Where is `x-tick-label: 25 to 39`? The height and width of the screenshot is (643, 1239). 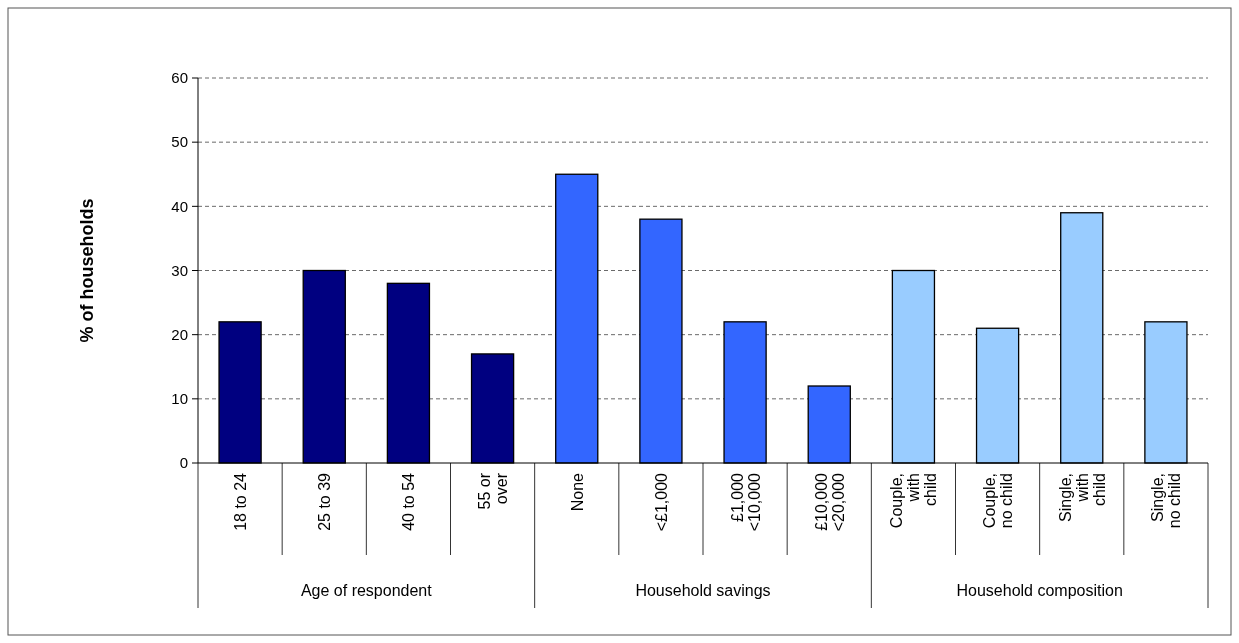
x-tick-label: 25 to 39 is located at coordinates (325, 501).